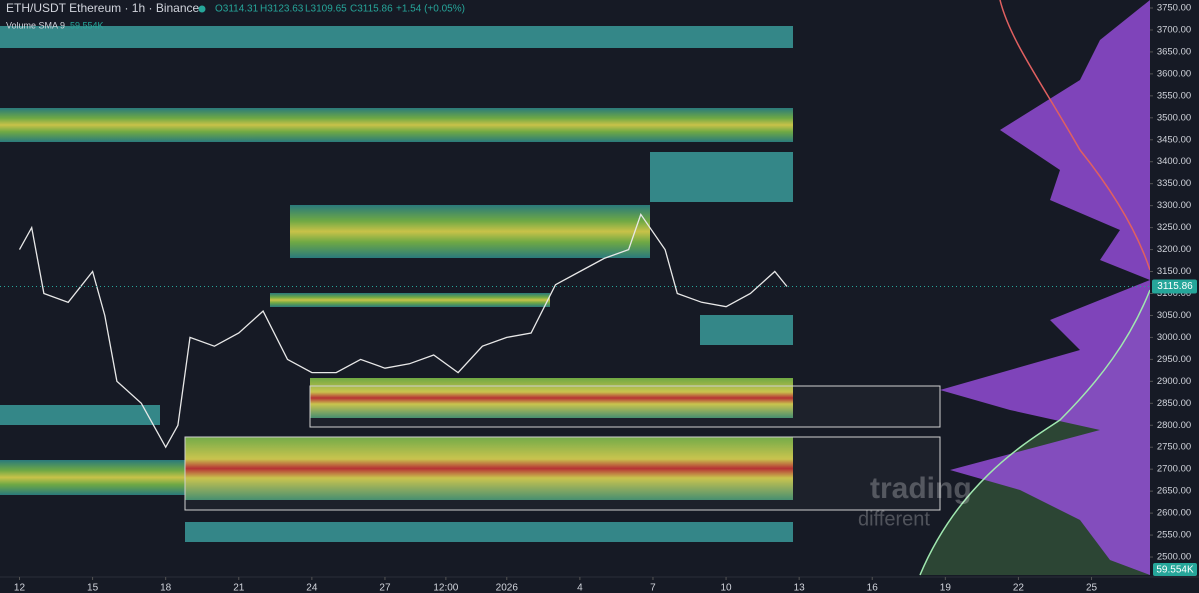 The image size is (1199, 593). I want to click on x-tick-label: 2026, so click(507, 588).